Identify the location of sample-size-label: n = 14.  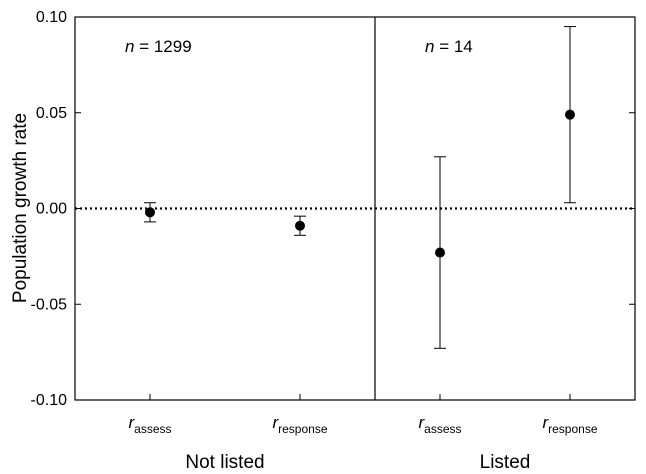
(449, 46).